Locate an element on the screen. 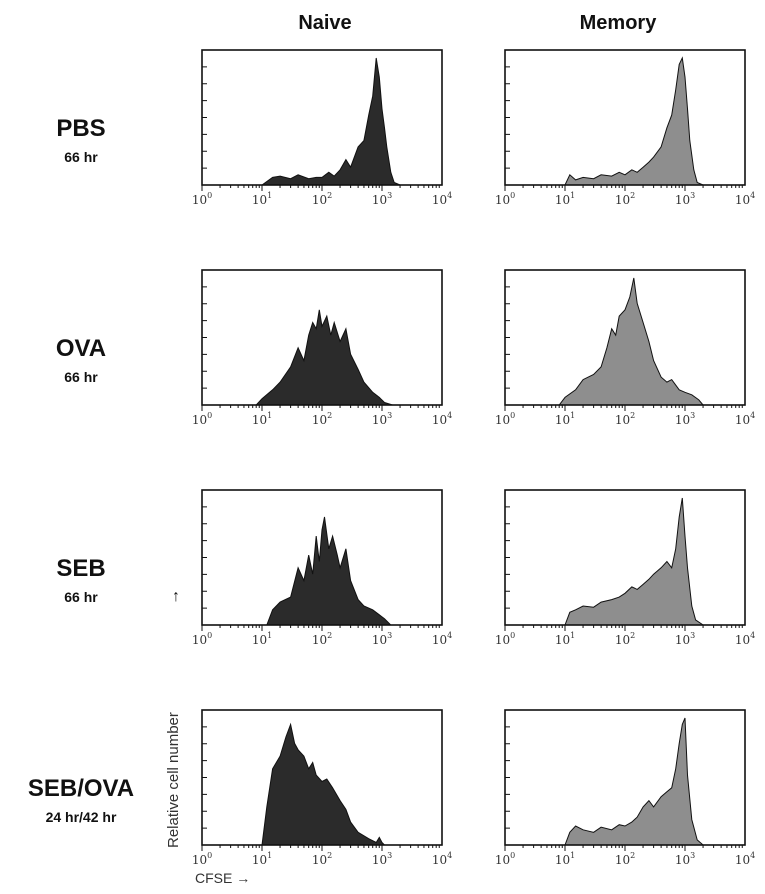 The width and height of the screenshot is (765, 894). x-axis-label: CFSE → is located at coordinates (222, 878).